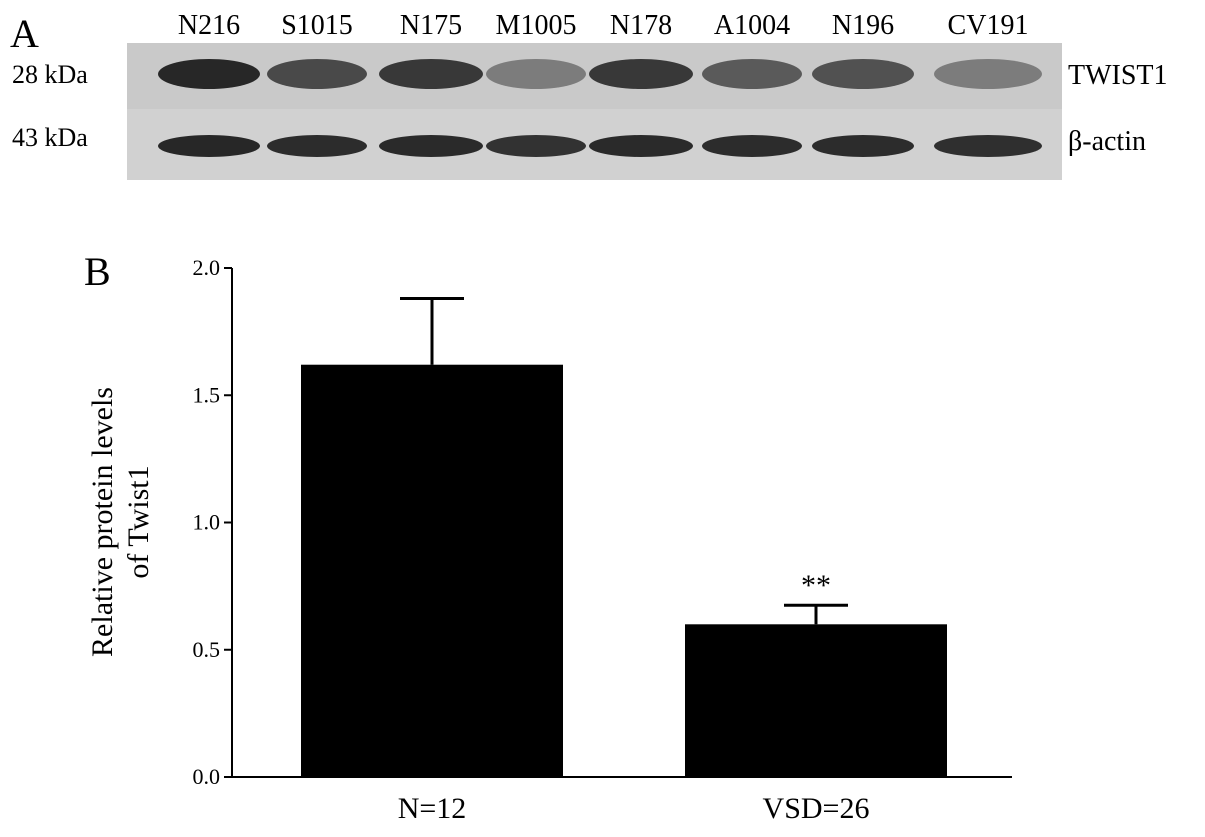 This screenshot has height=837, width=1205. Describe the element at coordinates (50, 137) in the screenshot. I see `marker-43kda: 43 kDa` at that location.